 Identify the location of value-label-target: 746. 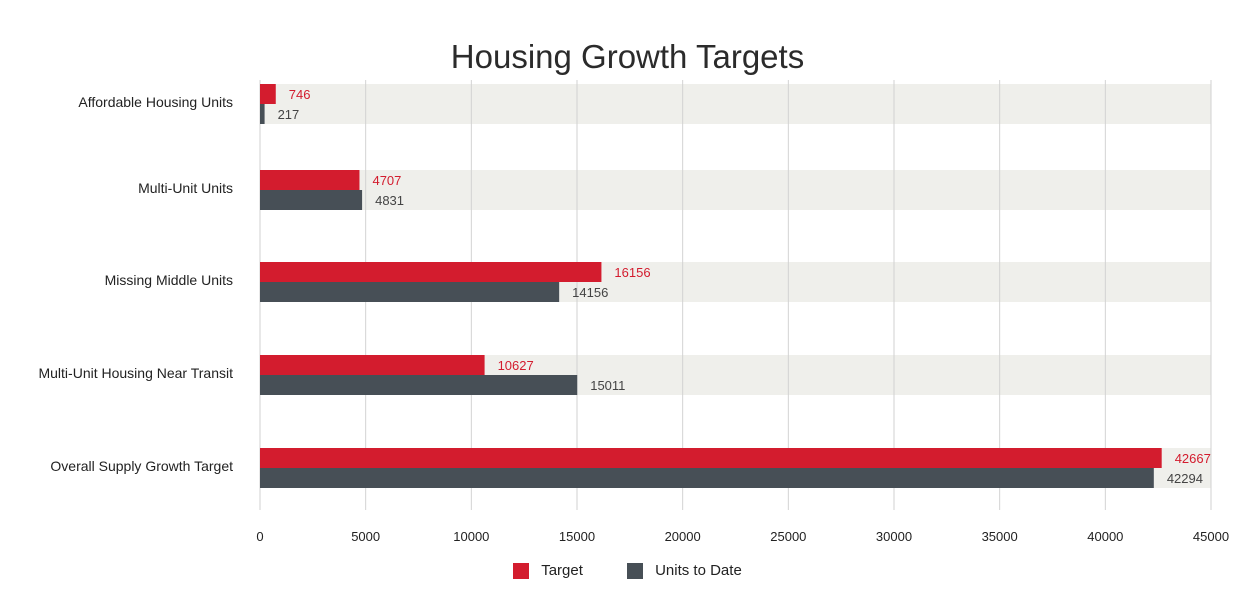
(300, 94).